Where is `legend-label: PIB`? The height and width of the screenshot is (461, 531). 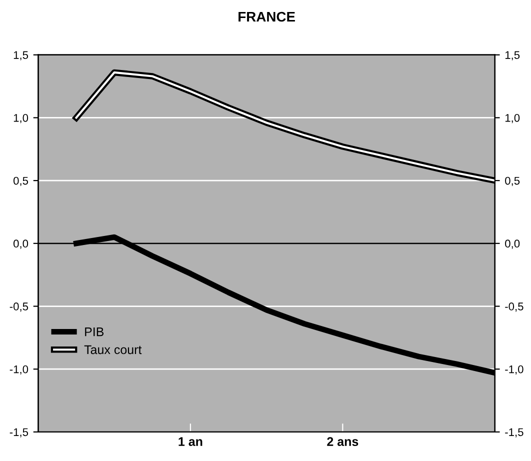
legend-label: PIB is located at coordinates (94, 332).